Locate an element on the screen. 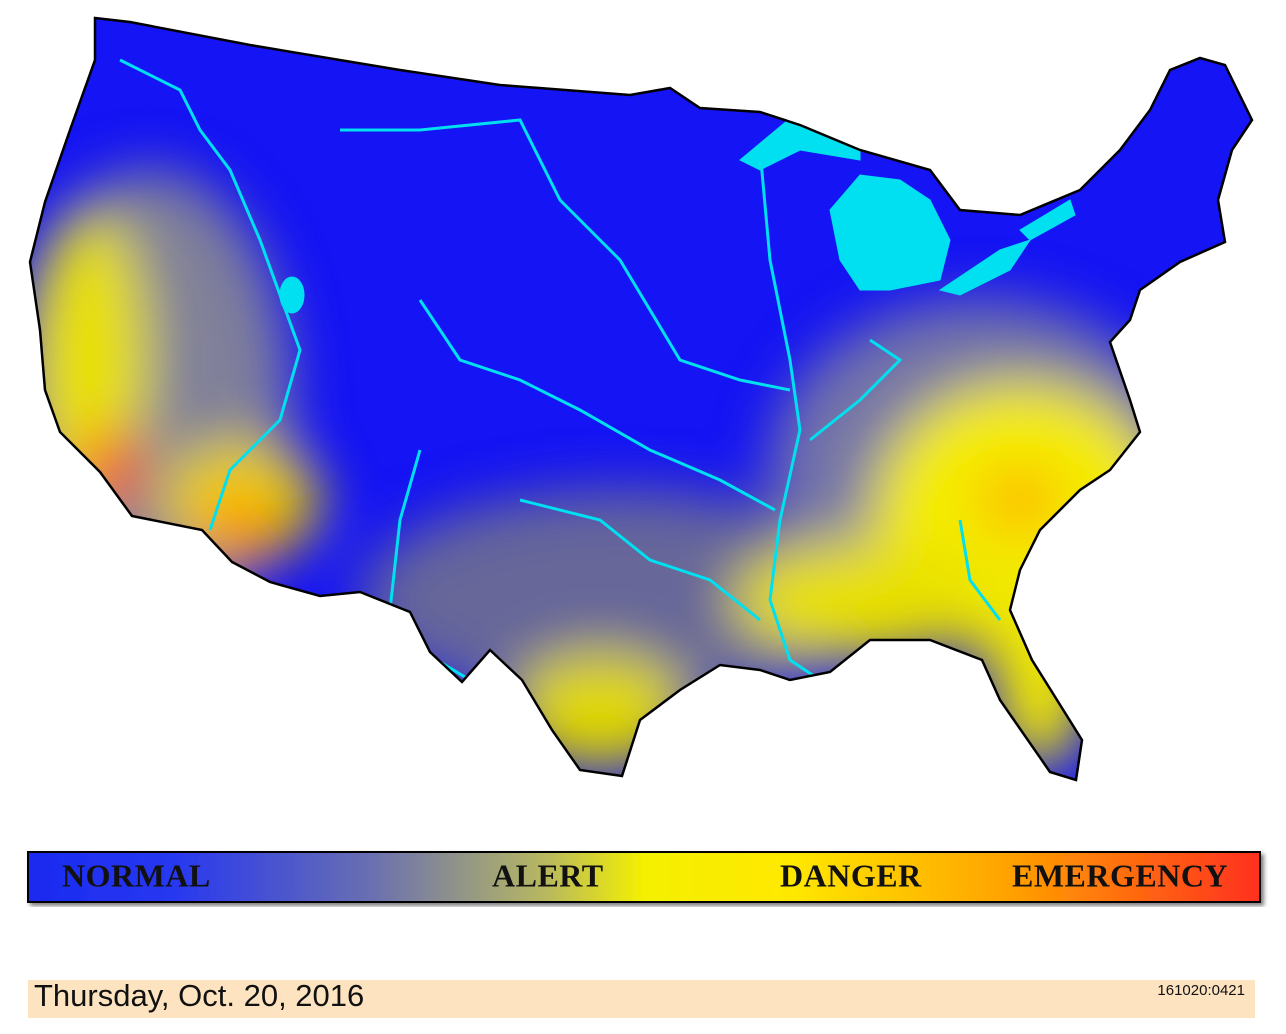 The image size is (1286, 1034). legend-bar is located at coordinates (644, 877).